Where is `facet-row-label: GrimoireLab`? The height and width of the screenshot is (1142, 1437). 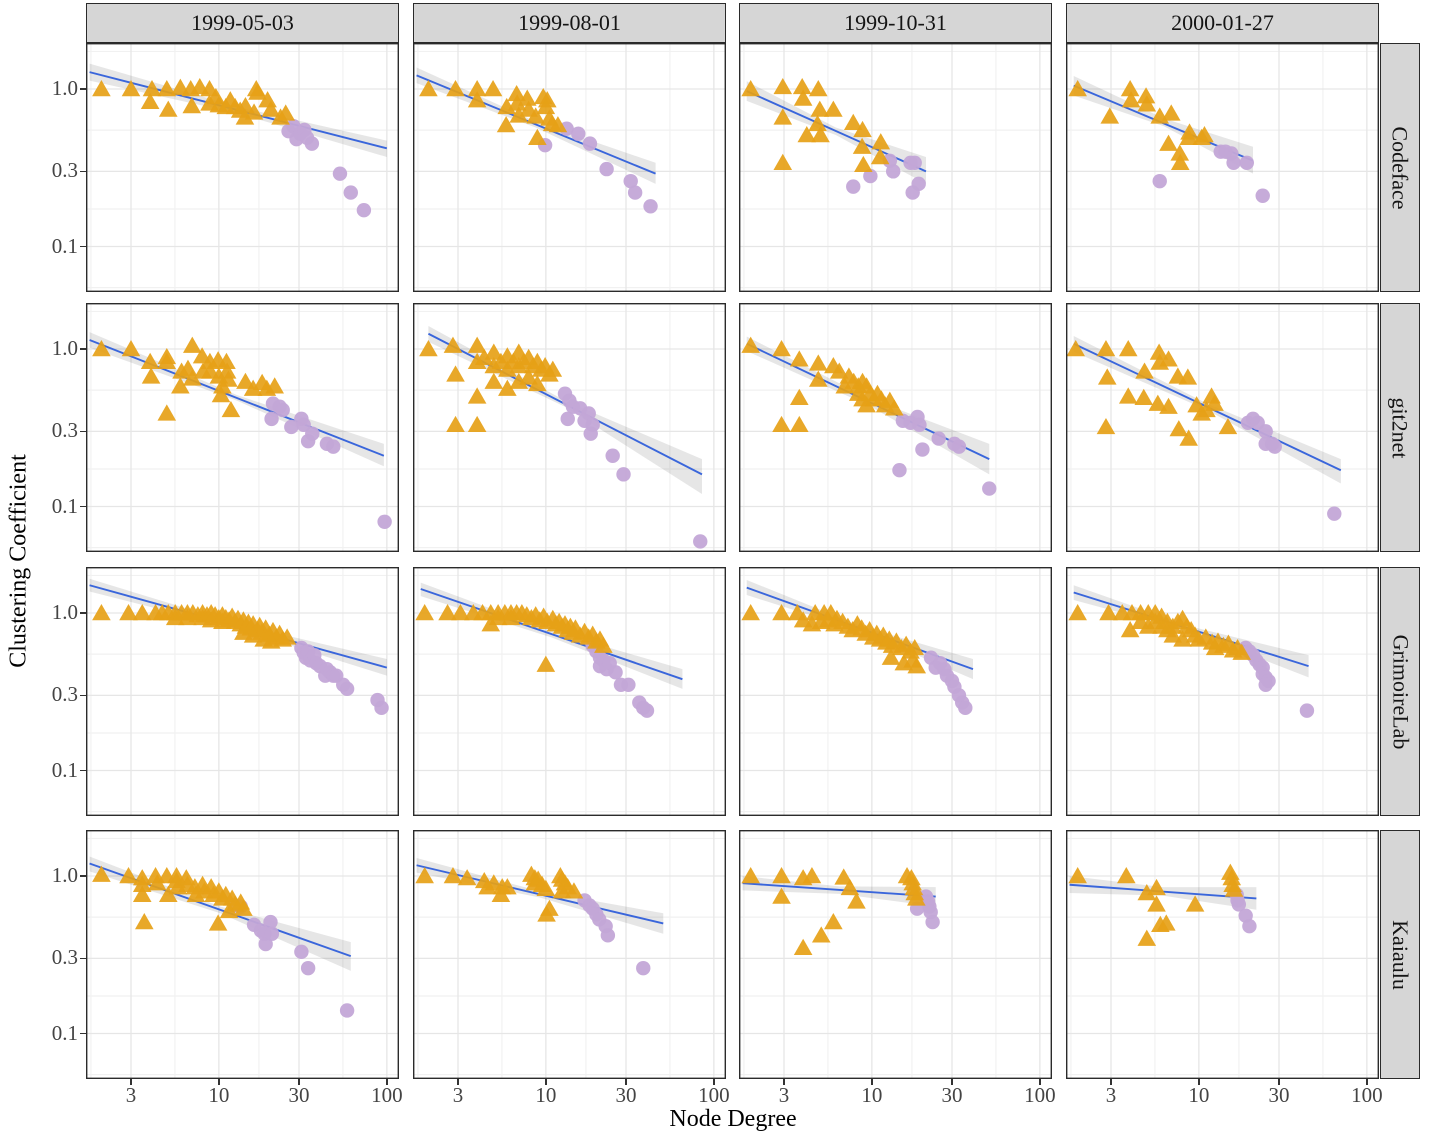 facet-row-label: GrimoireLab is located at coordinates (1401, 691).